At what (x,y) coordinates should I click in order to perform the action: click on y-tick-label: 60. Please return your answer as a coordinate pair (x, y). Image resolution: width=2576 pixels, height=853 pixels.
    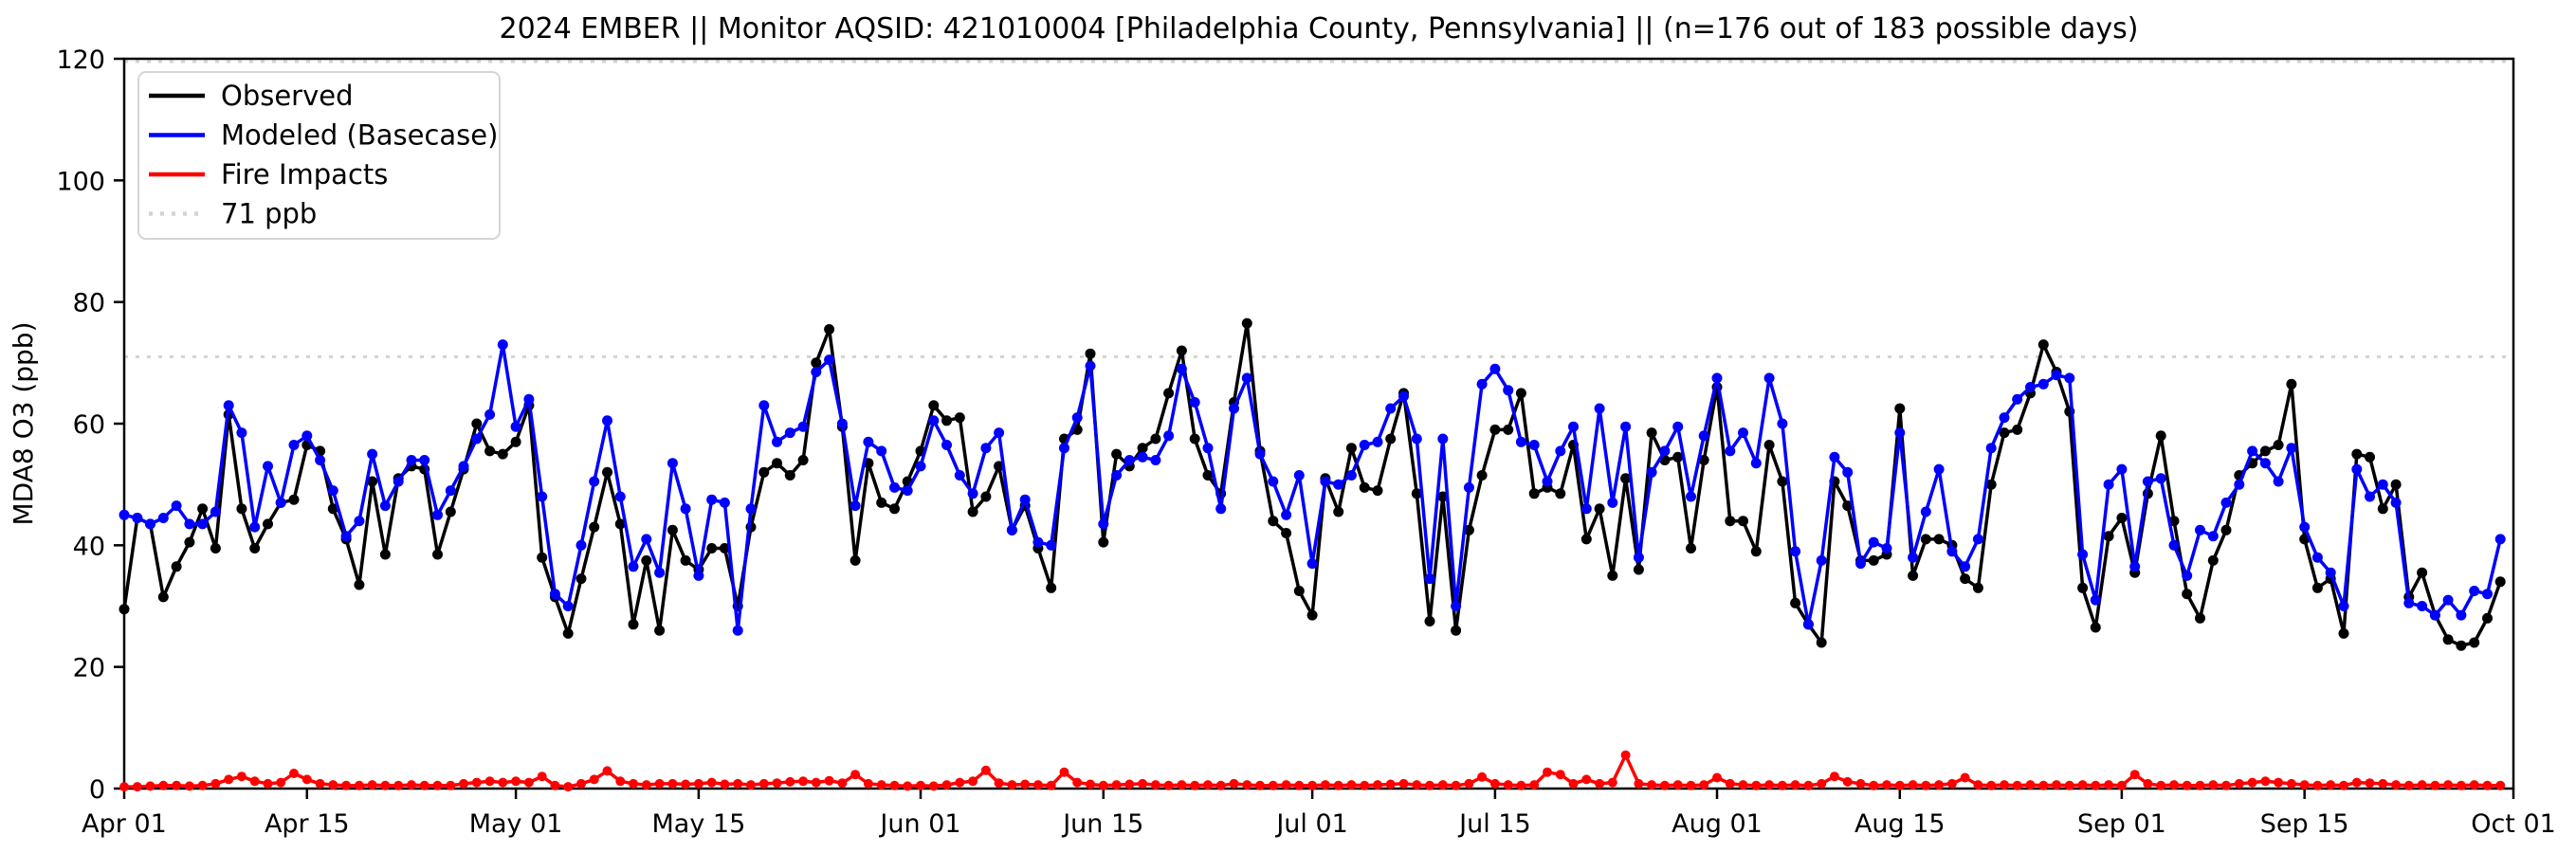
    Looking at the image, I should click on (89, 425).